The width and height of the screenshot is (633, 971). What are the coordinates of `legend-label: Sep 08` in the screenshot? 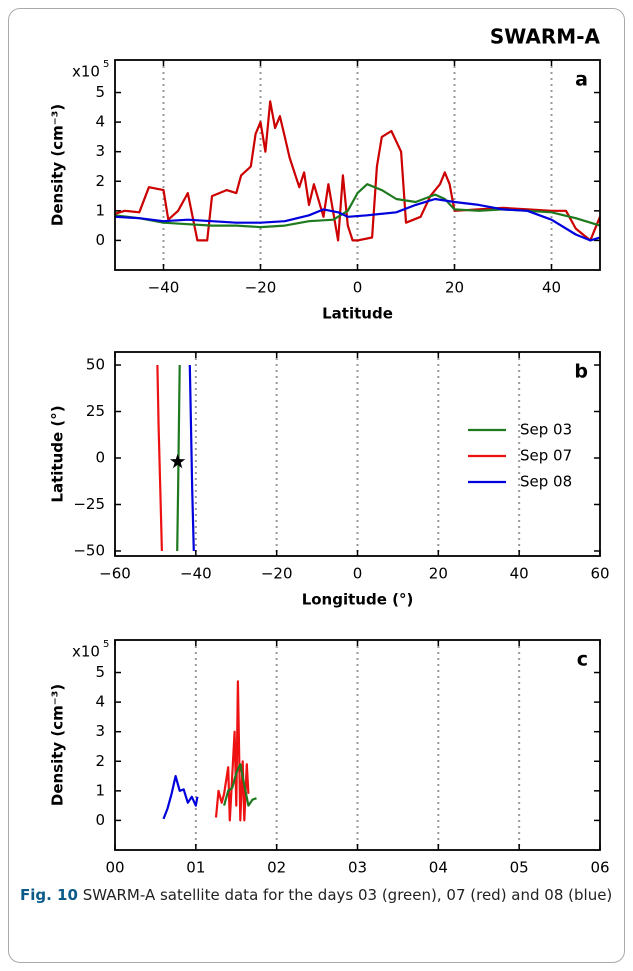 It's located at (546, 482).